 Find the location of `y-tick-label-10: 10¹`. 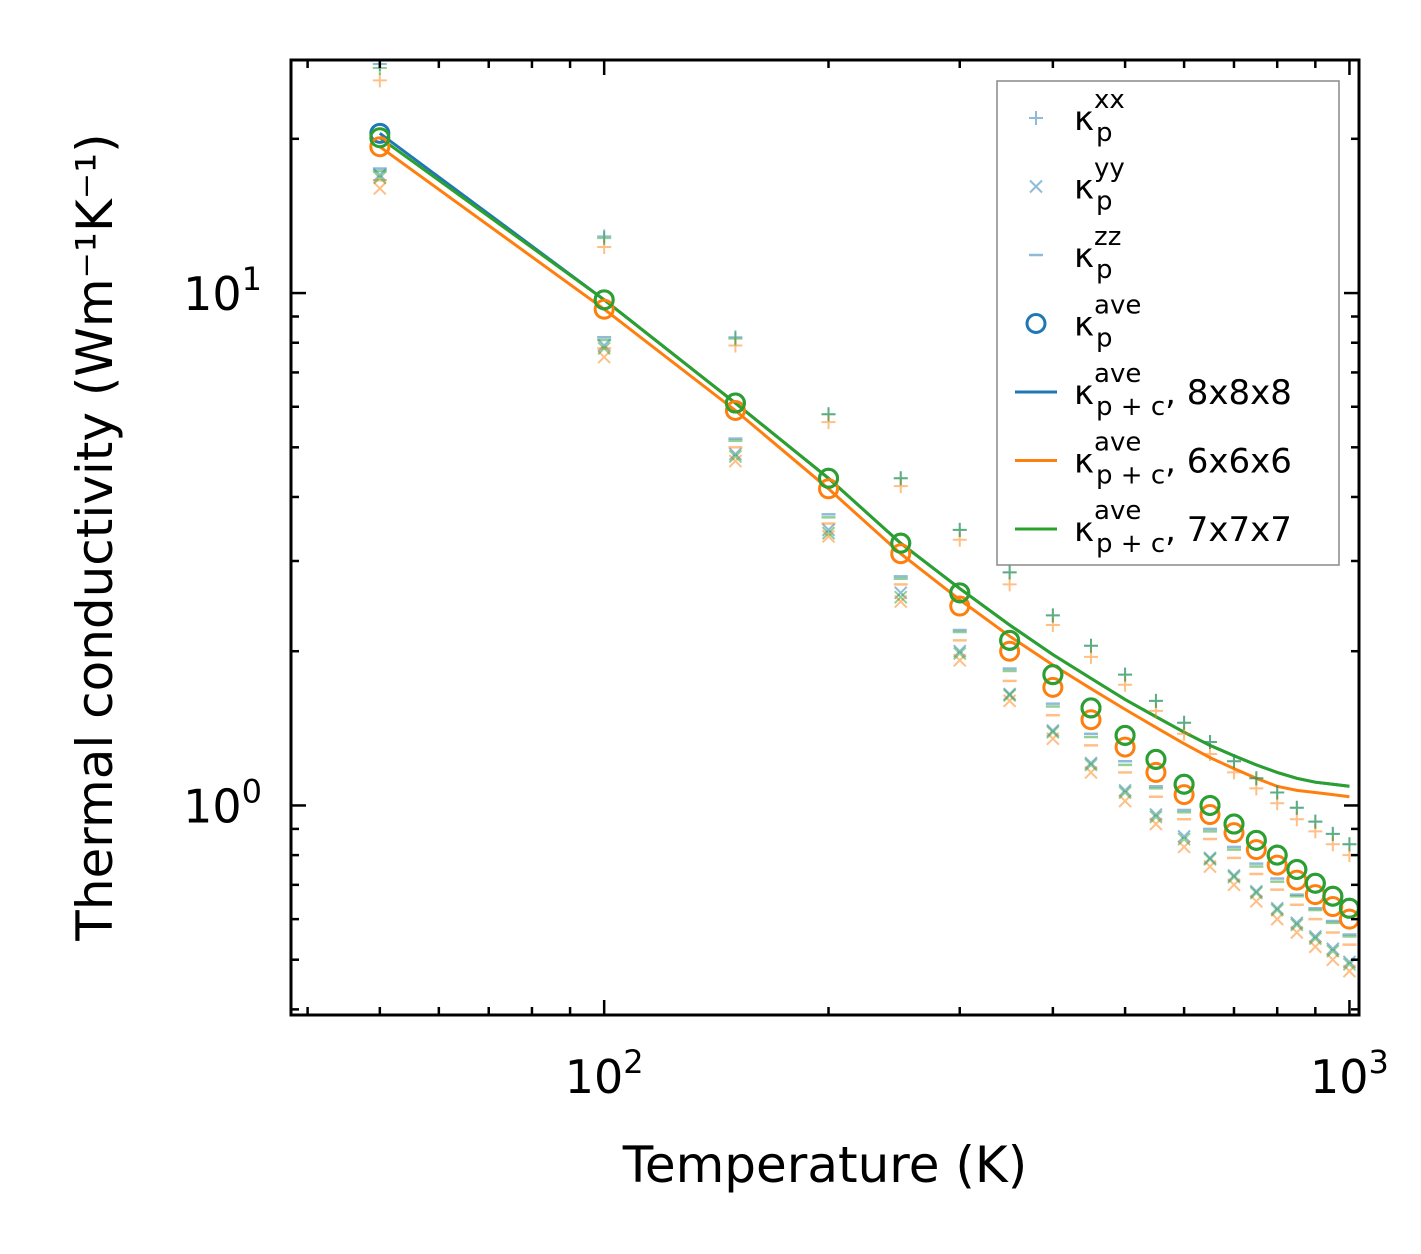

y-tick-label-10: 10¹ is located at coordinates (222, 290).